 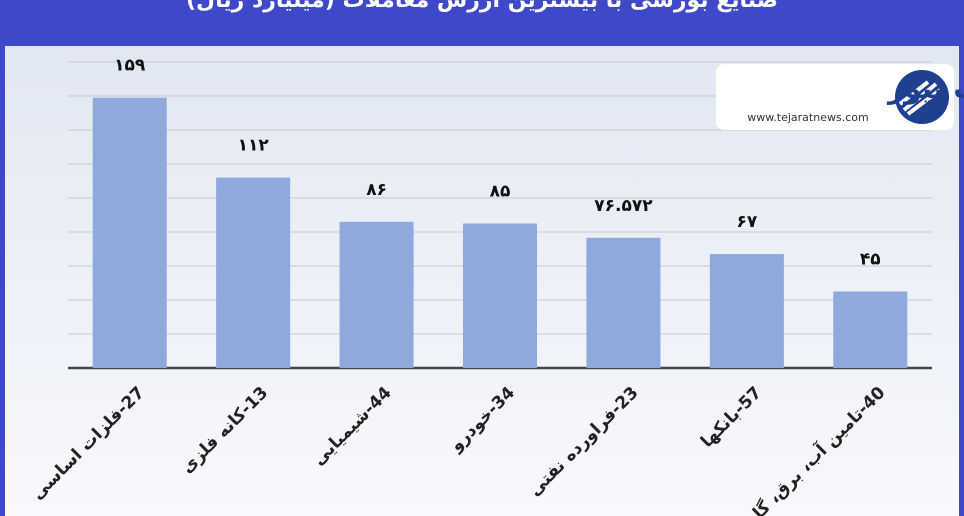 What do you see at coordinates (254, 146) in the screenshot?
I see `value-label: ۱۱۲` at bounding box center [254, 146].